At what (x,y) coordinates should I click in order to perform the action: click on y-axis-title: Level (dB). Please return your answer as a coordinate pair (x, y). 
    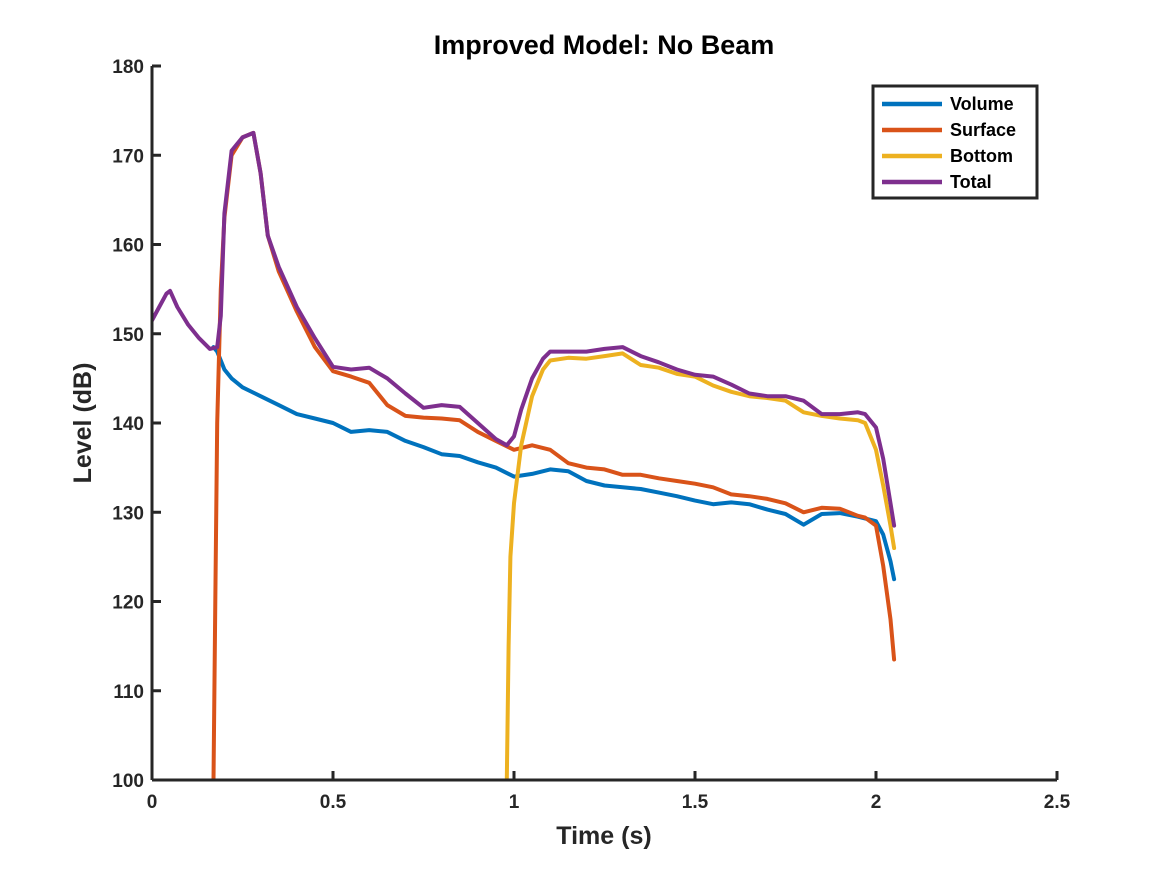
    Looking at the image, I should click on (83, 423).